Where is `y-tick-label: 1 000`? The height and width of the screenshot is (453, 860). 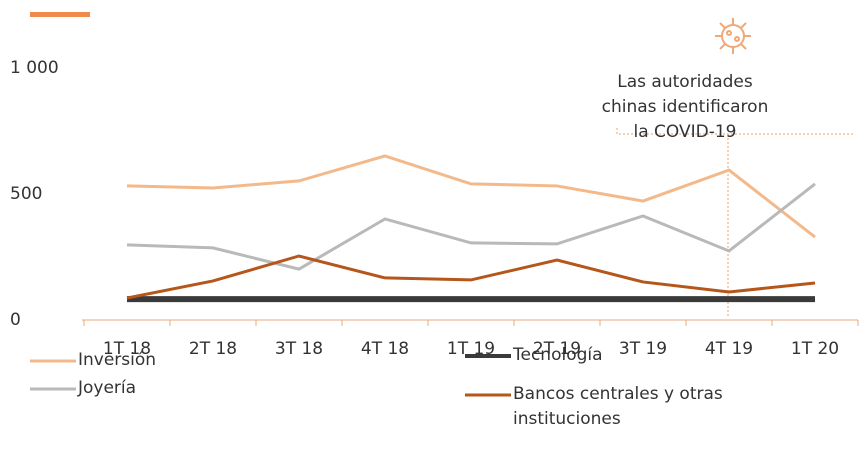
y-tick-label: 1 000 is located at coordinates (34, 68).